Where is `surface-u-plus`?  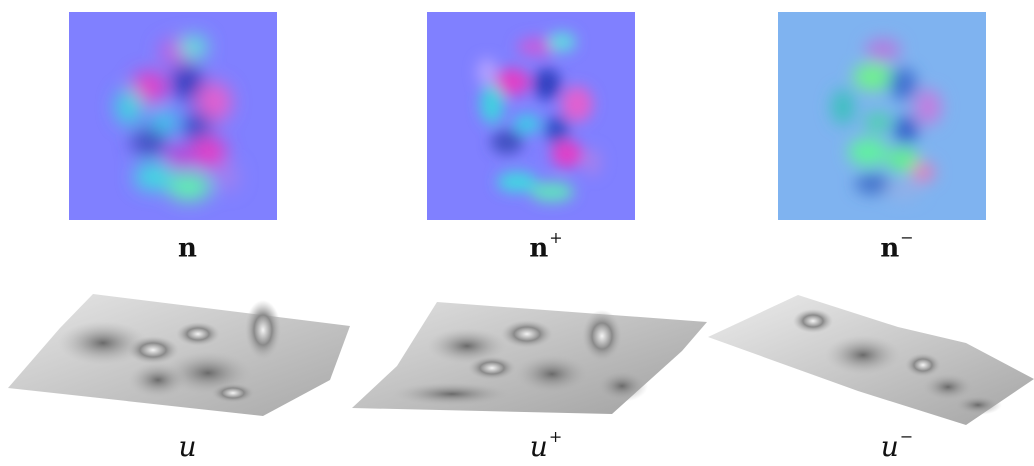
surface-u-plus is located at coordinates (531, 358).